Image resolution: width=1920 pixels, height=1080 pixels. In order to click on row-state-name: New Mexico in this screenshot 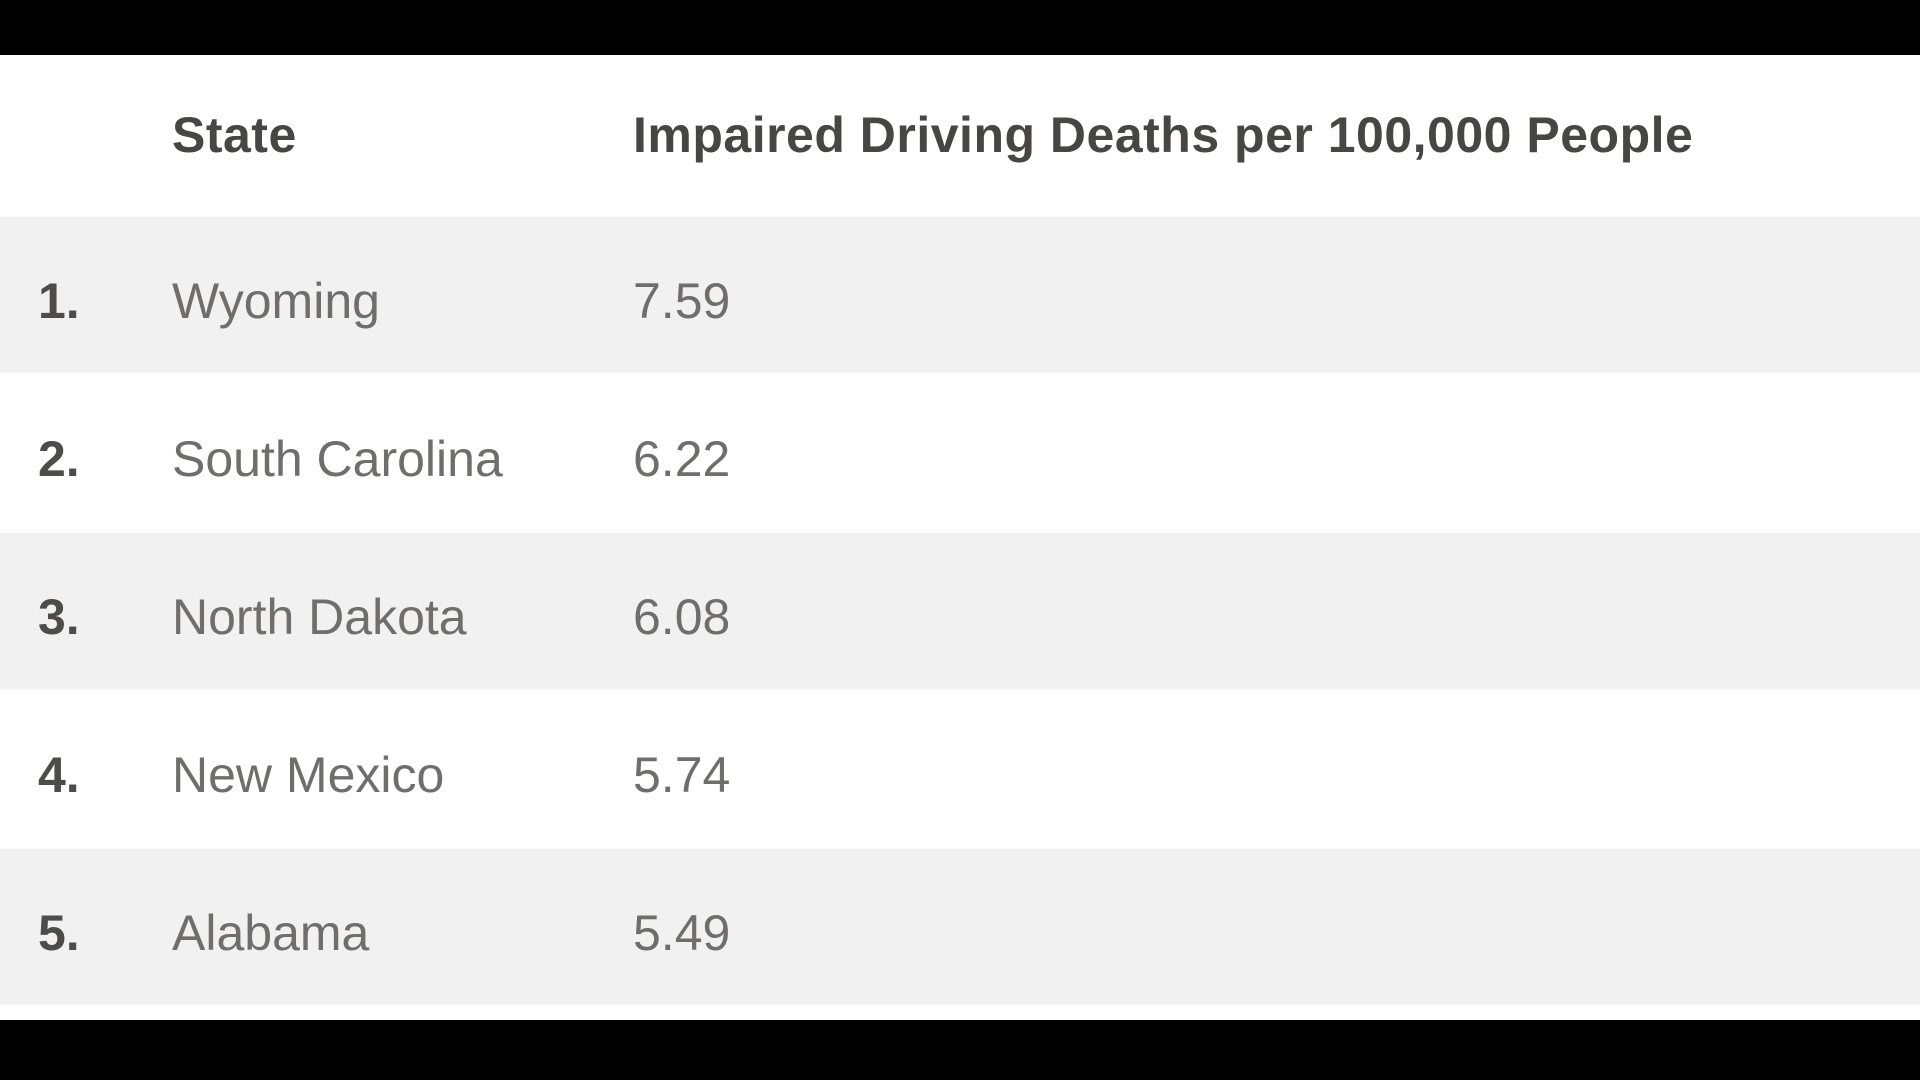, I will do `click(308, 775)`.